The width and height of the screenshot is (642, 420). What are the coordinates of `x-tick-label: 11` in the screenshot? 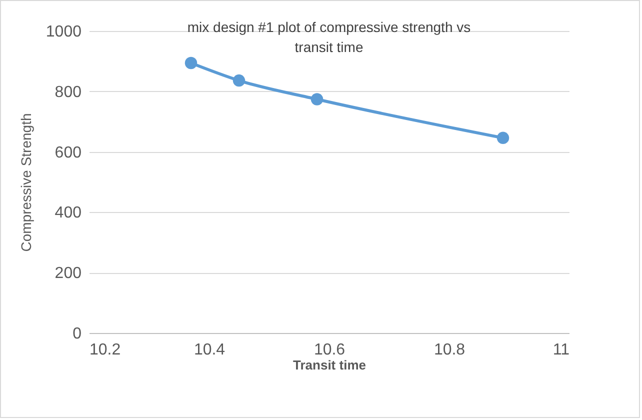 It's located at (561, 350).